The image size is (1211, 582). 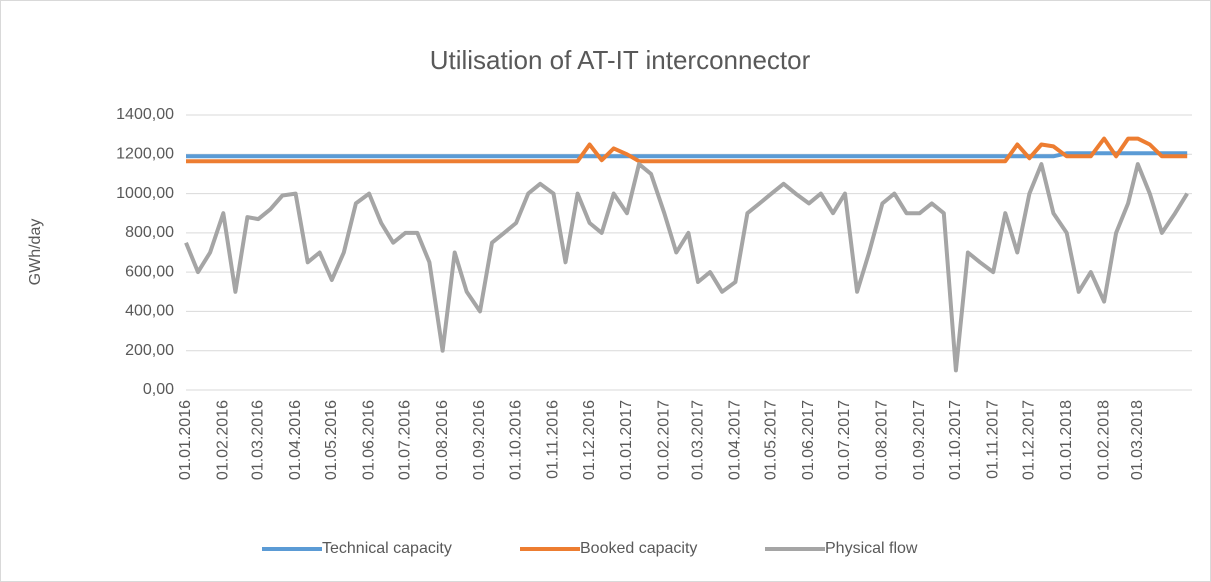 I want to click on x-tick-label: 01.10.2016, so click(x=515, y=440).